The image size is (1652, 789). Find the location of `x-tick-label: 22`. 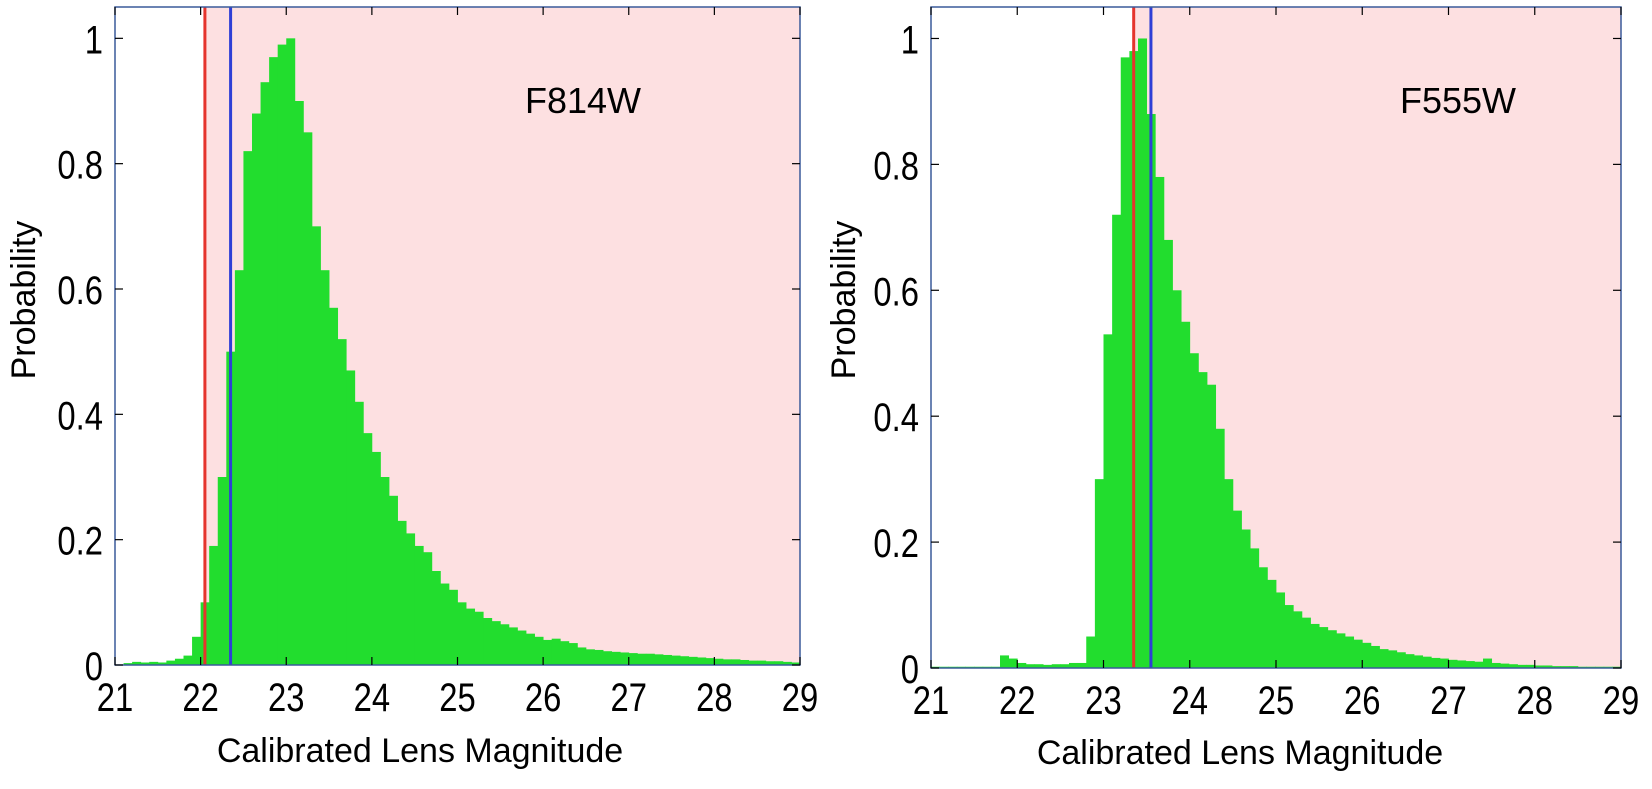

x-tick-label: 22 is located at coordinates (1017, 700).